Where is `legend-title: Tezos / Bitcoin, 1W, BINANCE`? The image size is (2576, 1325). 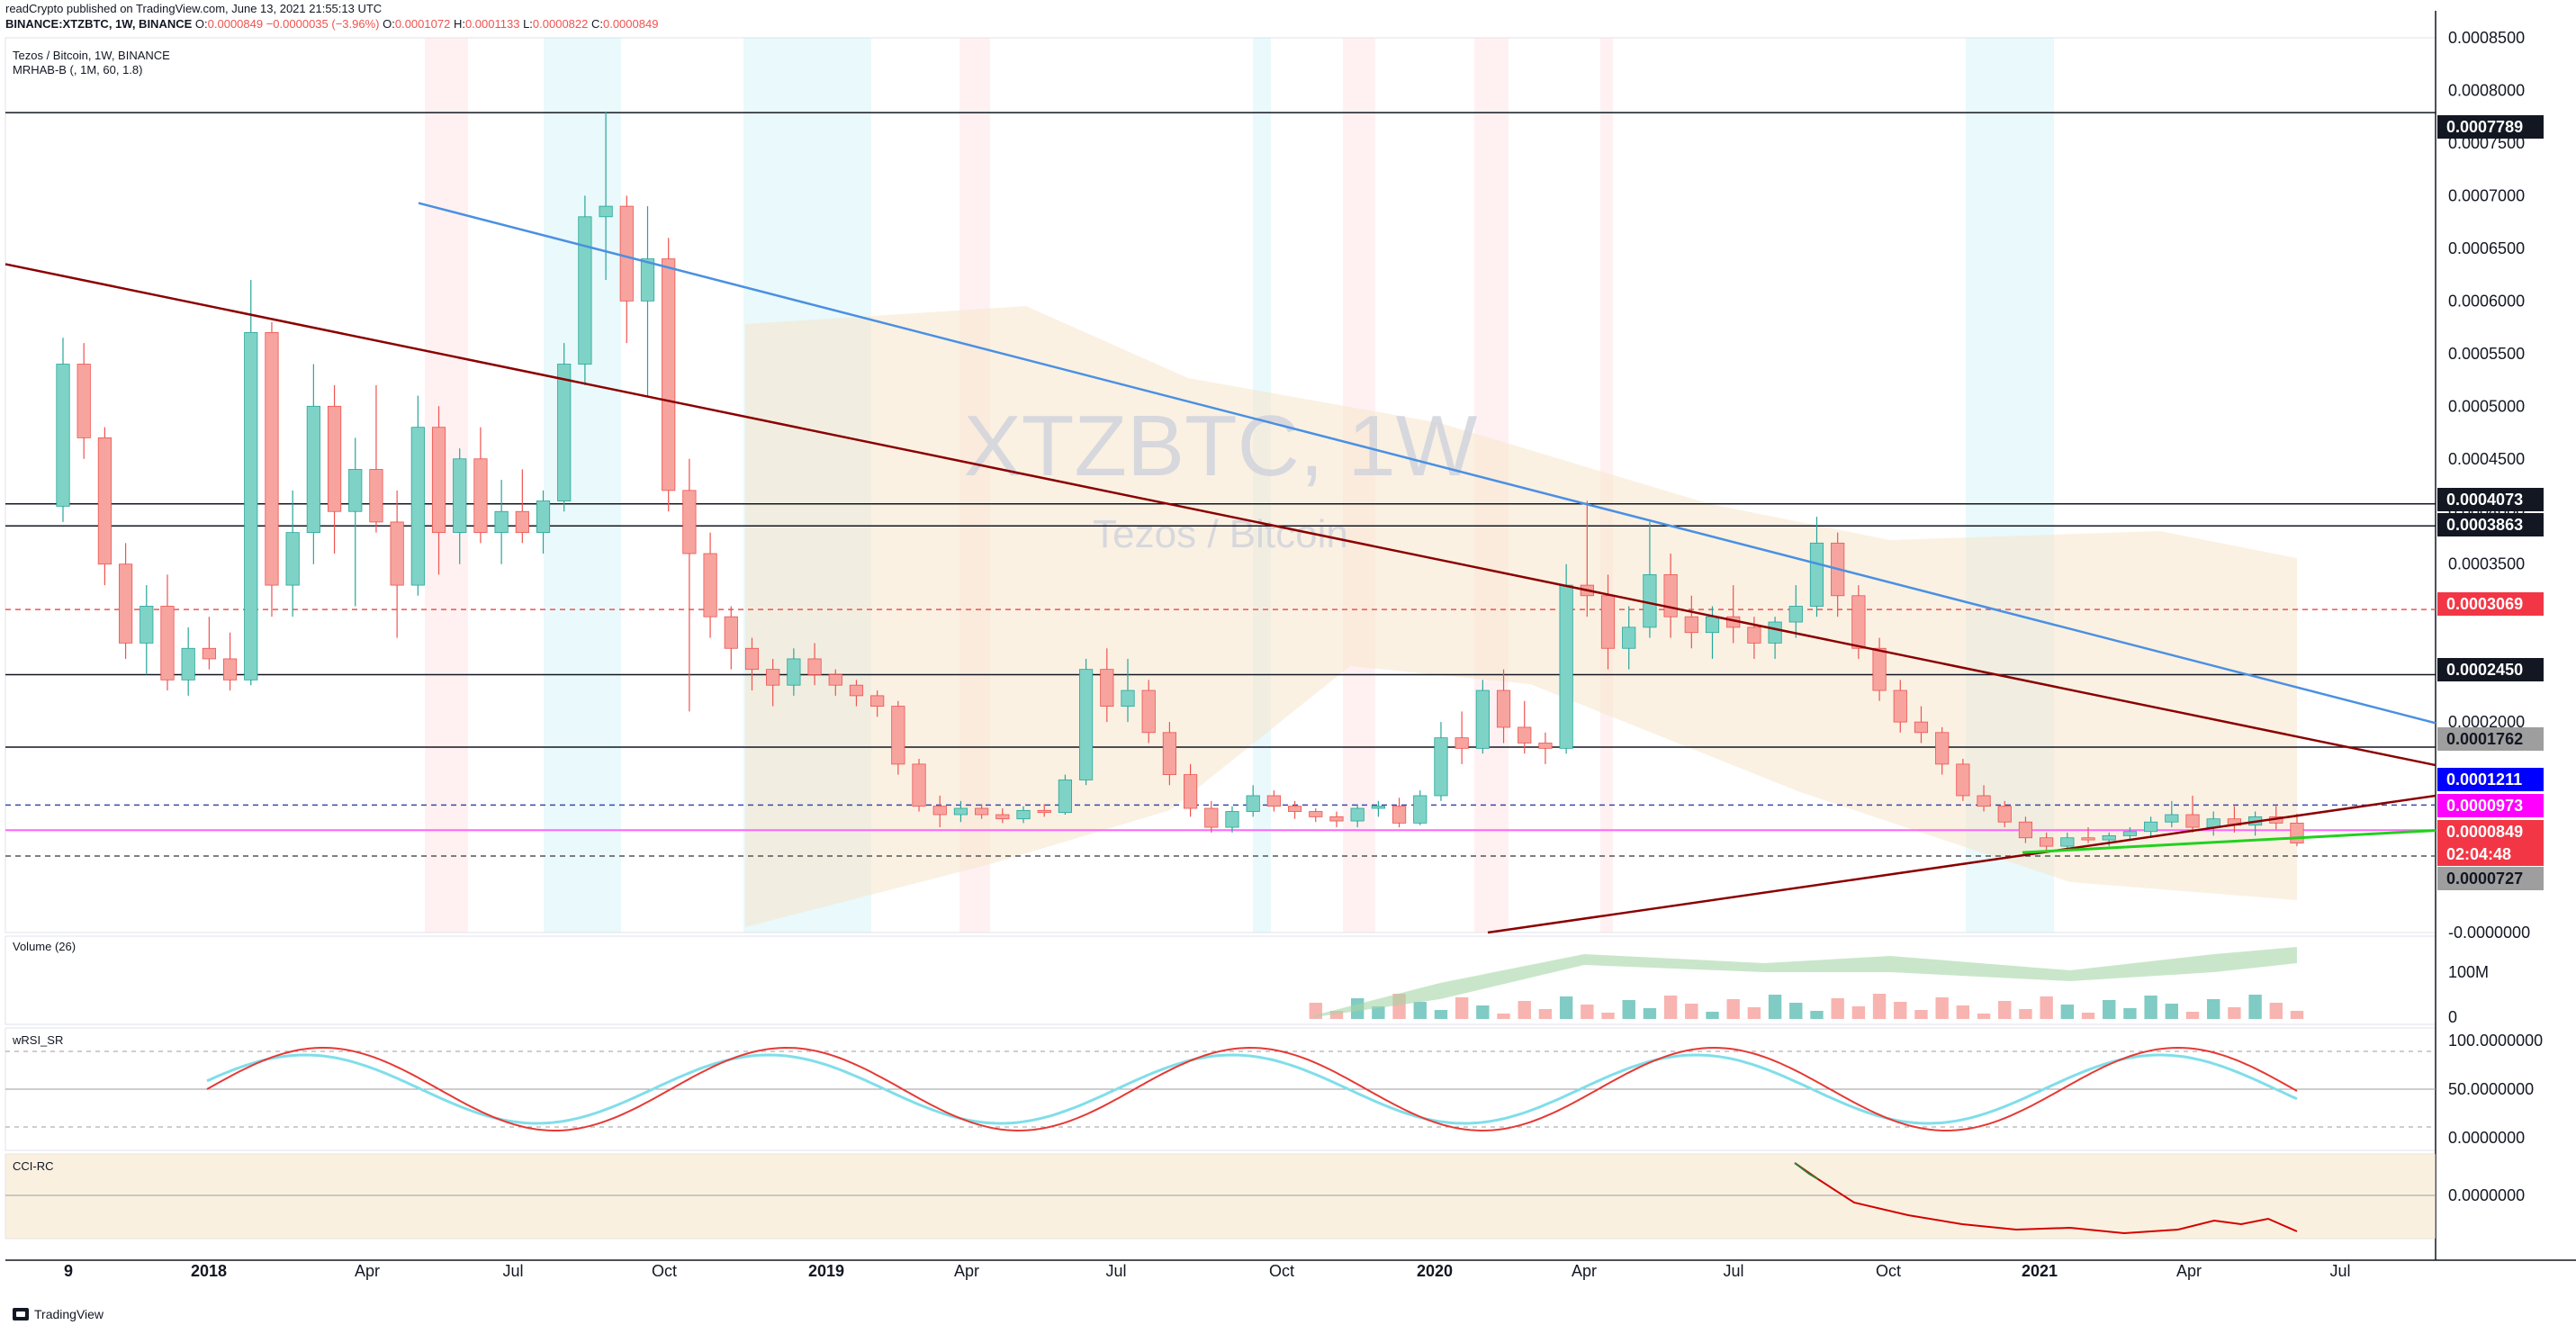 legend-title: Tezos / Bitcoin, 1W, BINANCE is located at coordinates (91, 55).